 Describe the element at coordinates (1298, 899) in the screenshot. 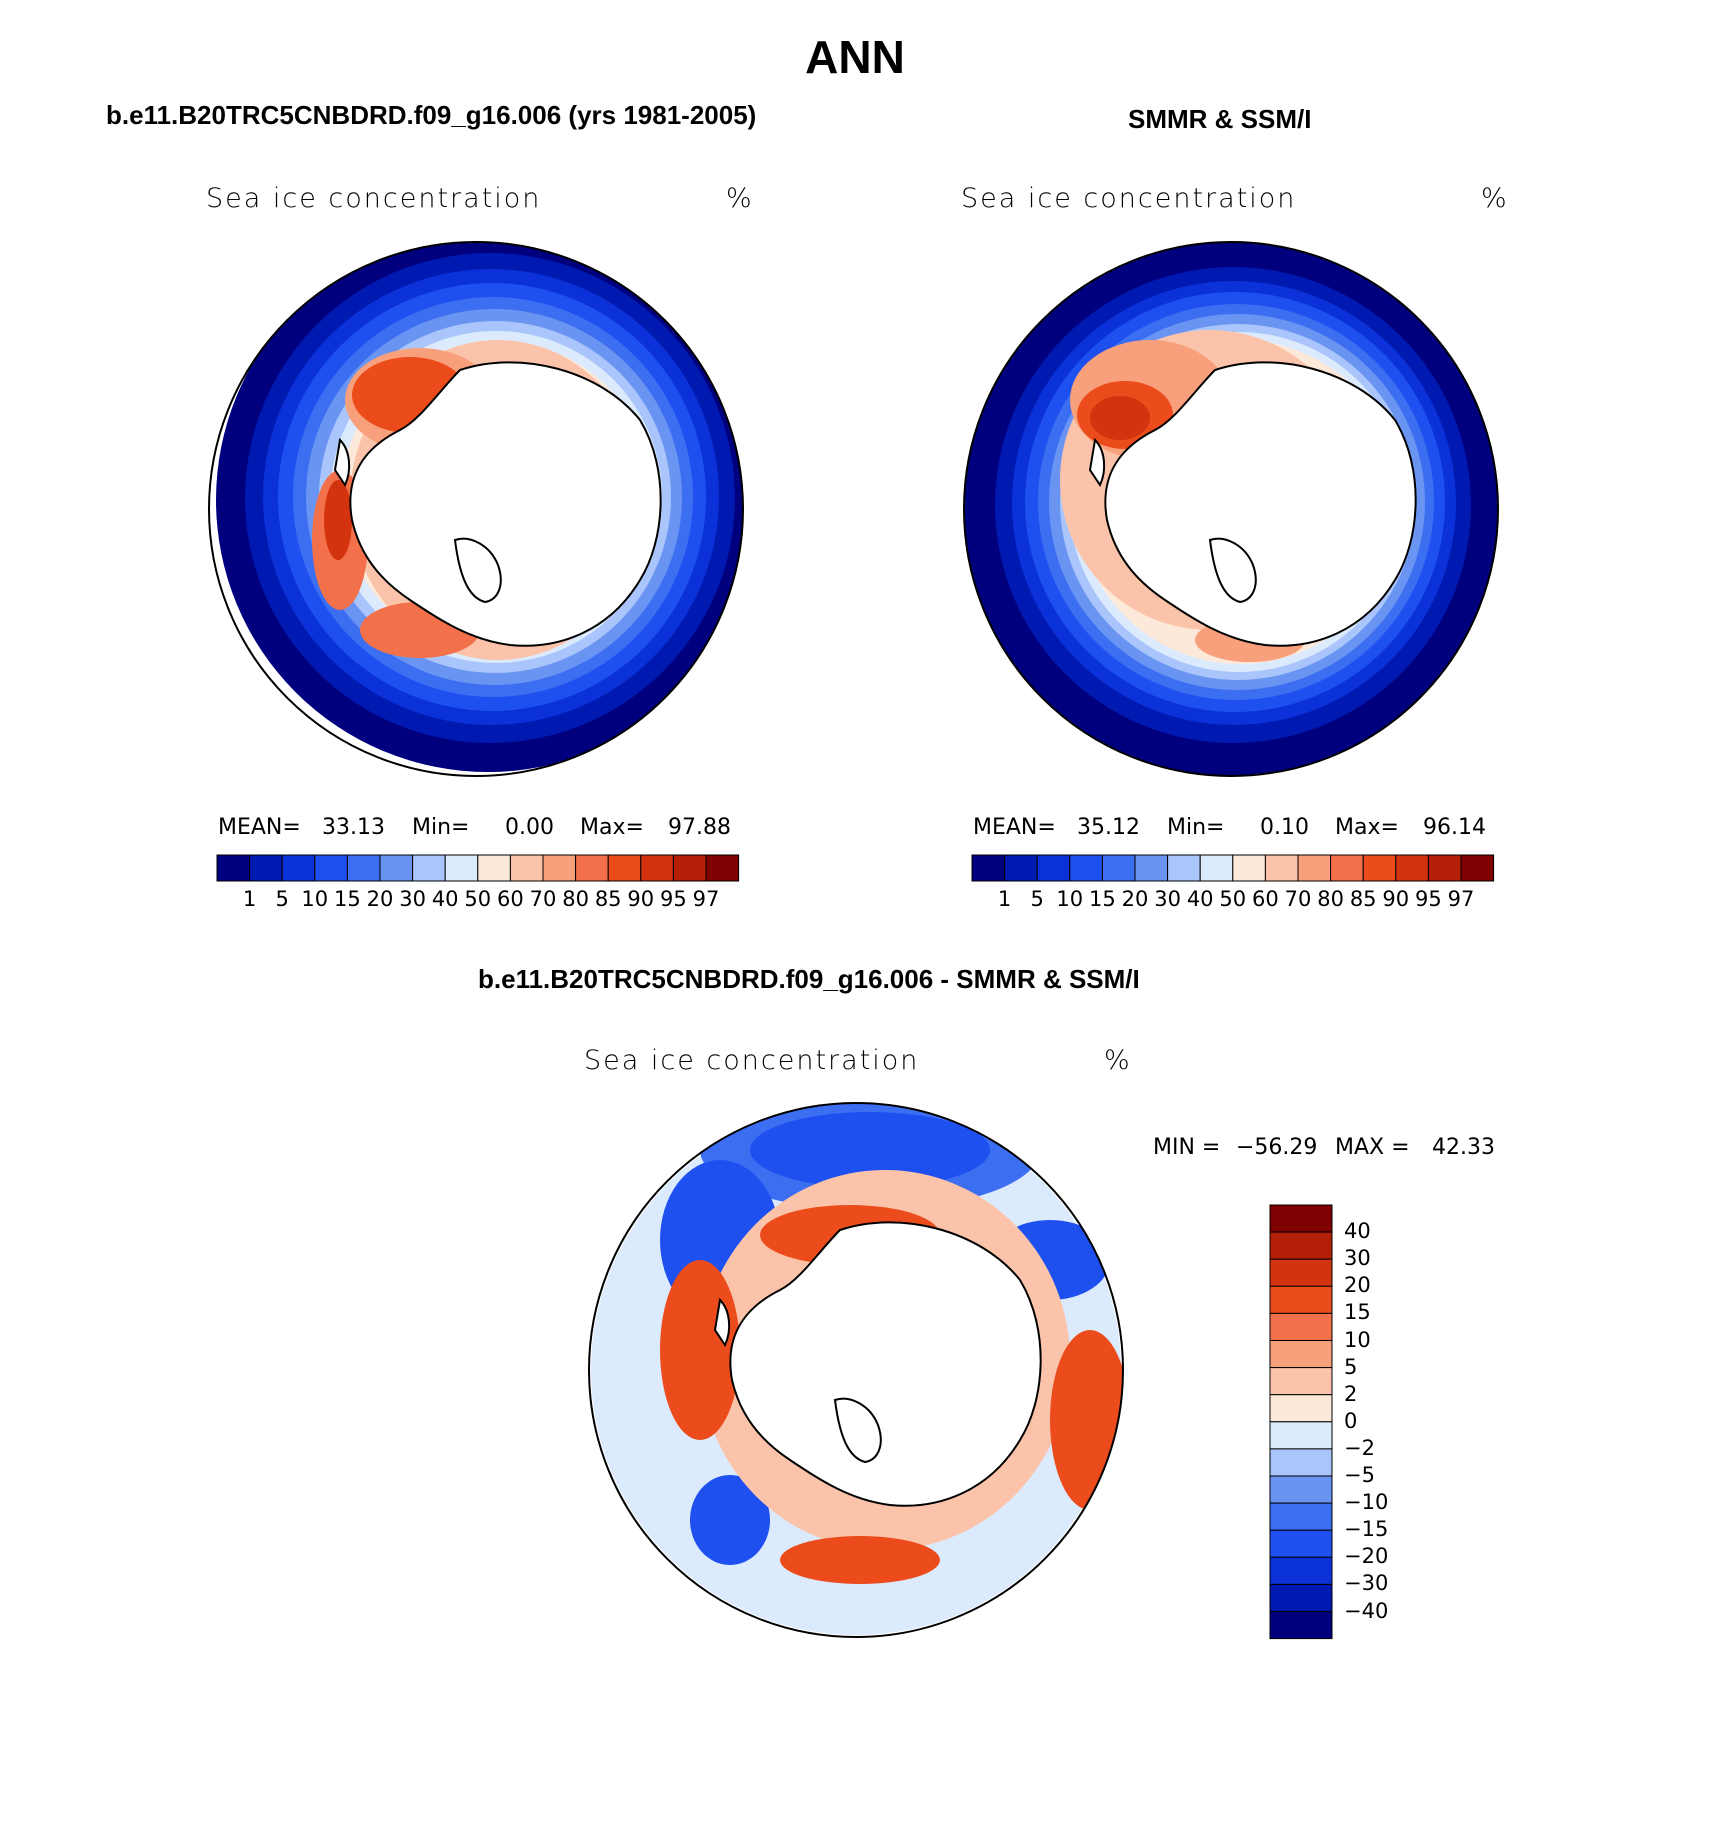

I see `obs-colorbar-tick-label: 70` at that location.